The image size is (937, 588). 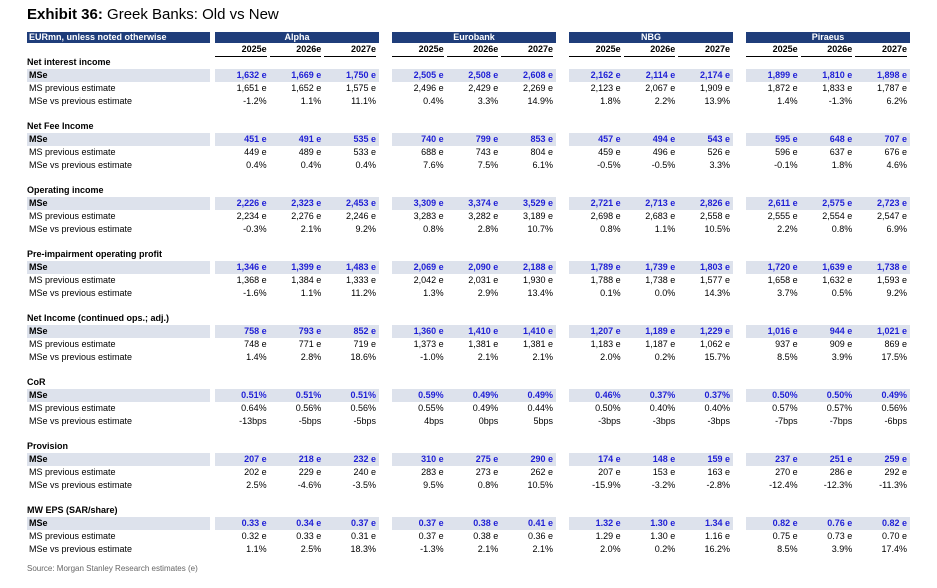 What do you see at coordinates (351, 139) in the screenshot?
I see `cell: 535 e` at bounding box center [351, 139].